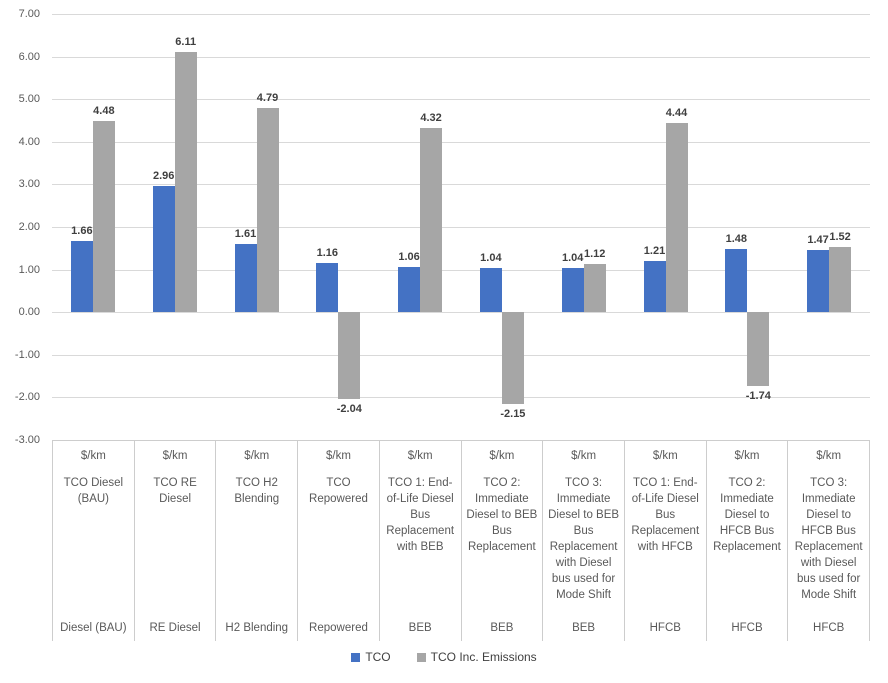 Image resolution: width=888 pixels, height=683 pixels. What do you see at coordinates (93, 541) in the screenshot?
I see `category-column: $/km TCO Diesel (BAU) Diesel (BAU)` at bounding box center [93, 541].